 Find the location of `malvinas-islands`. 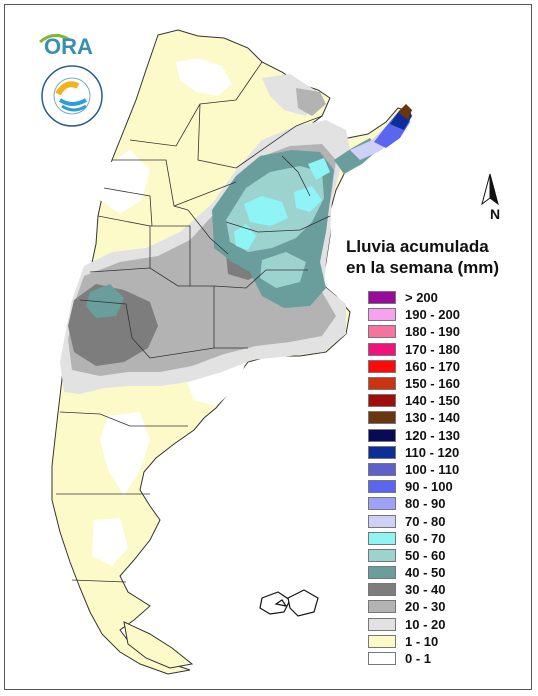

malvinas-islands is located at coordinates (289, 603).